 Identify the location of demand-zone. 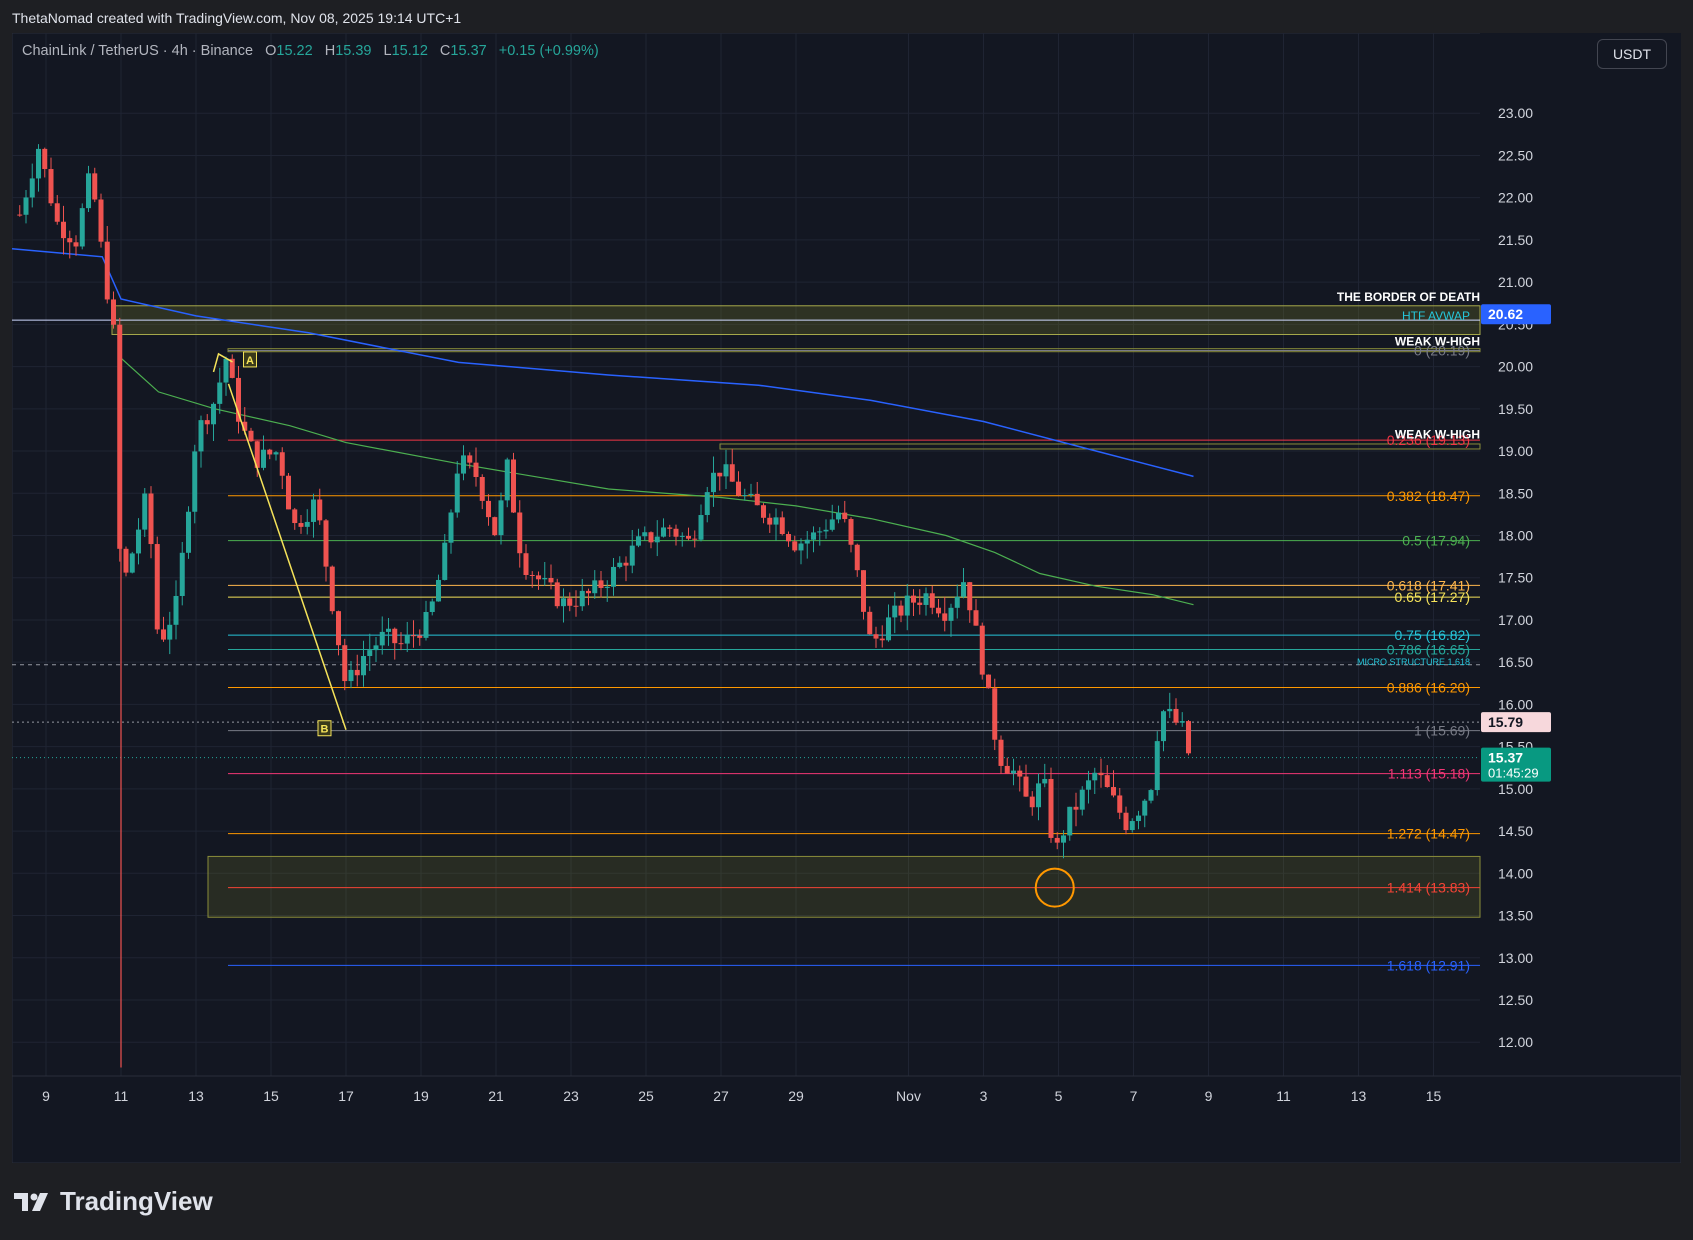
(844, 886).